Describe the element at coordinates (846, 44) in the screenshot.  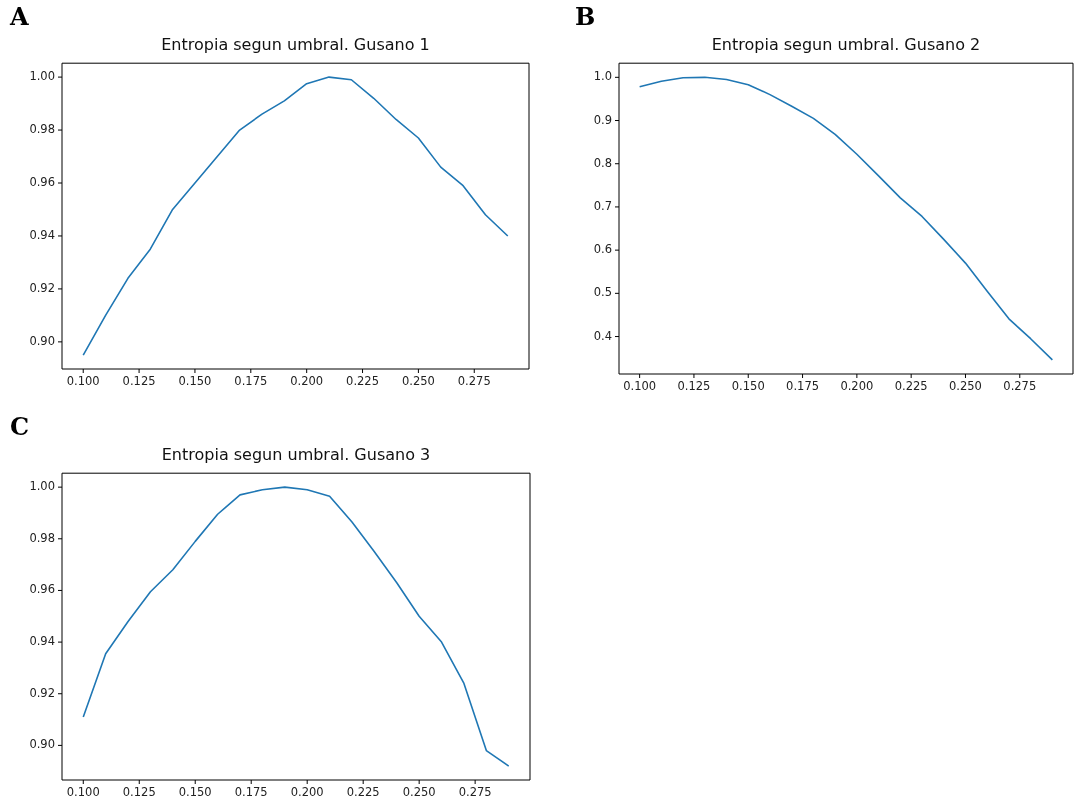
I see `chart-title: Entropia segun umbral. Gusano 2` at that location.